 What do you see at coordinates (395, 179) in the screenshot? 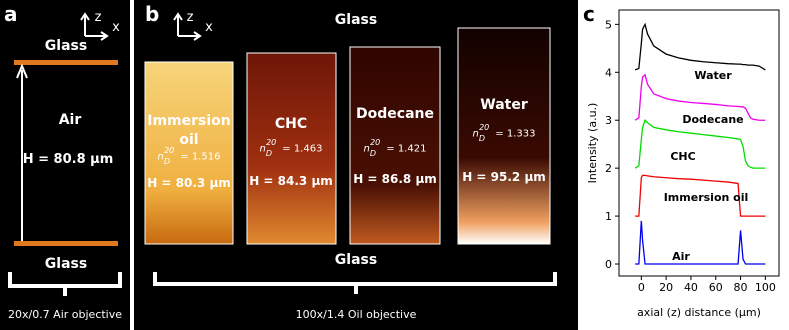
I see `height: H = 86.8 µm` at bounding box center [395, 179].